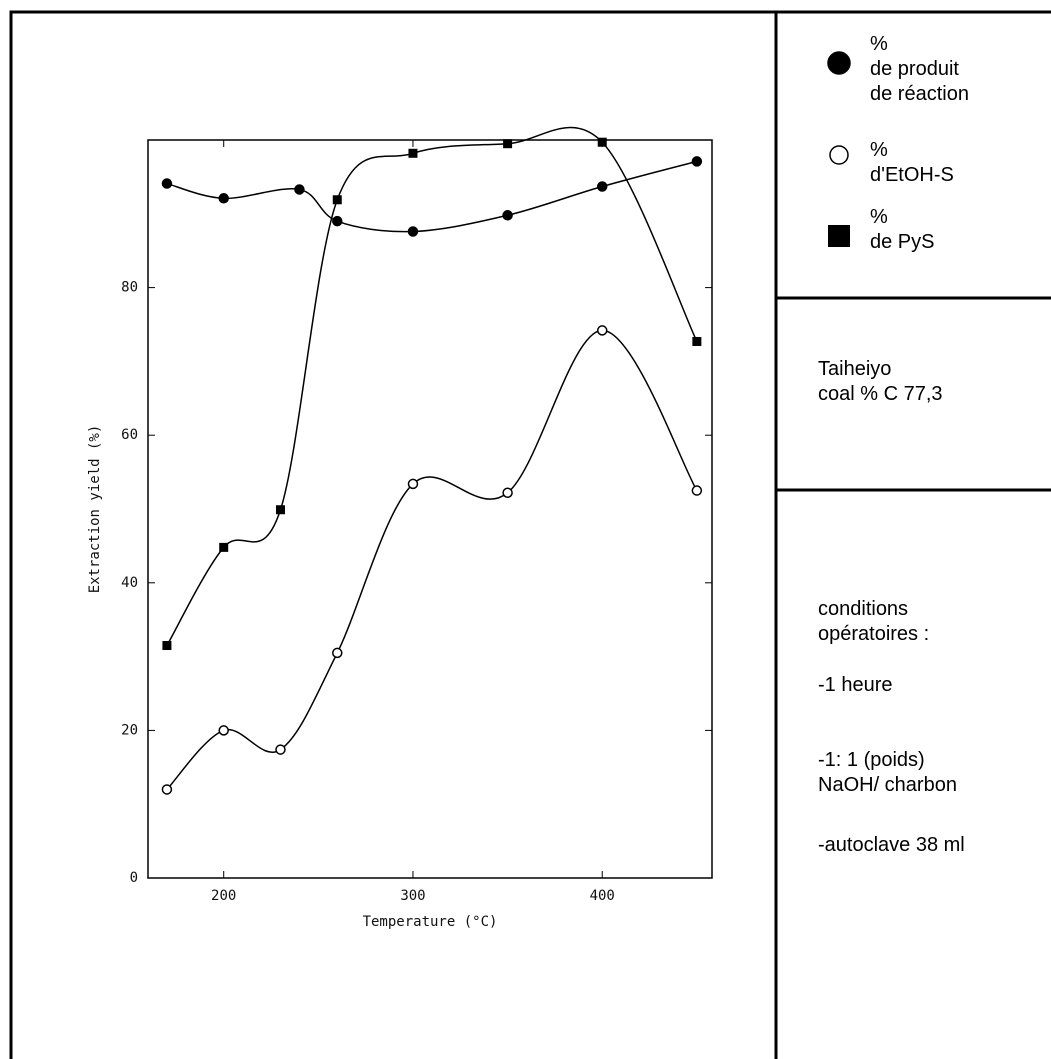  Describe the element at coordinates (880, 381) in the screenshot. I see `sample-note: Taiheiyo coal % C 77,3` at that location.